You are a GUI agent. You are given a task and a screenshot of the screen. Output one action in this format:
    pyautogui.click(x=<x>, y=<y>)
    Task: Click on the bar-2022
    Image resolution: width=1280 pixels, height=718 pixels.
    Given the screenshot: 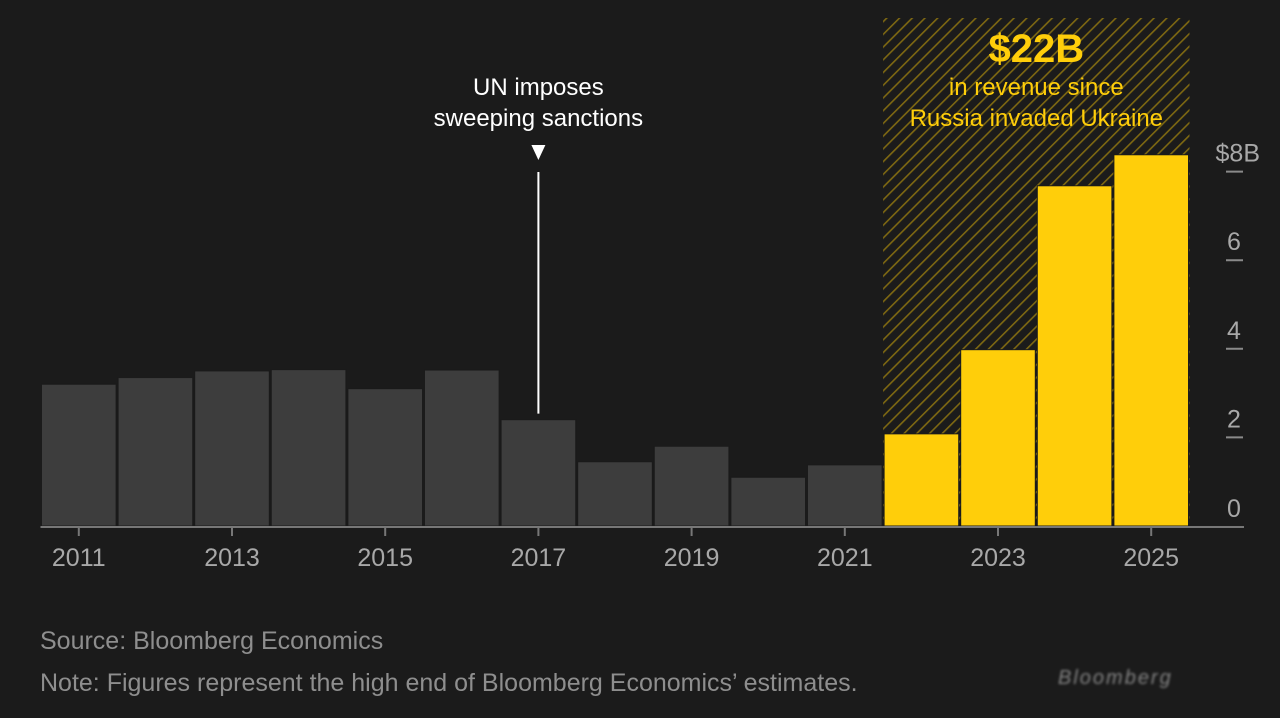 What is the action you would take?
    pyautogui.click(x=921, y=480)
    